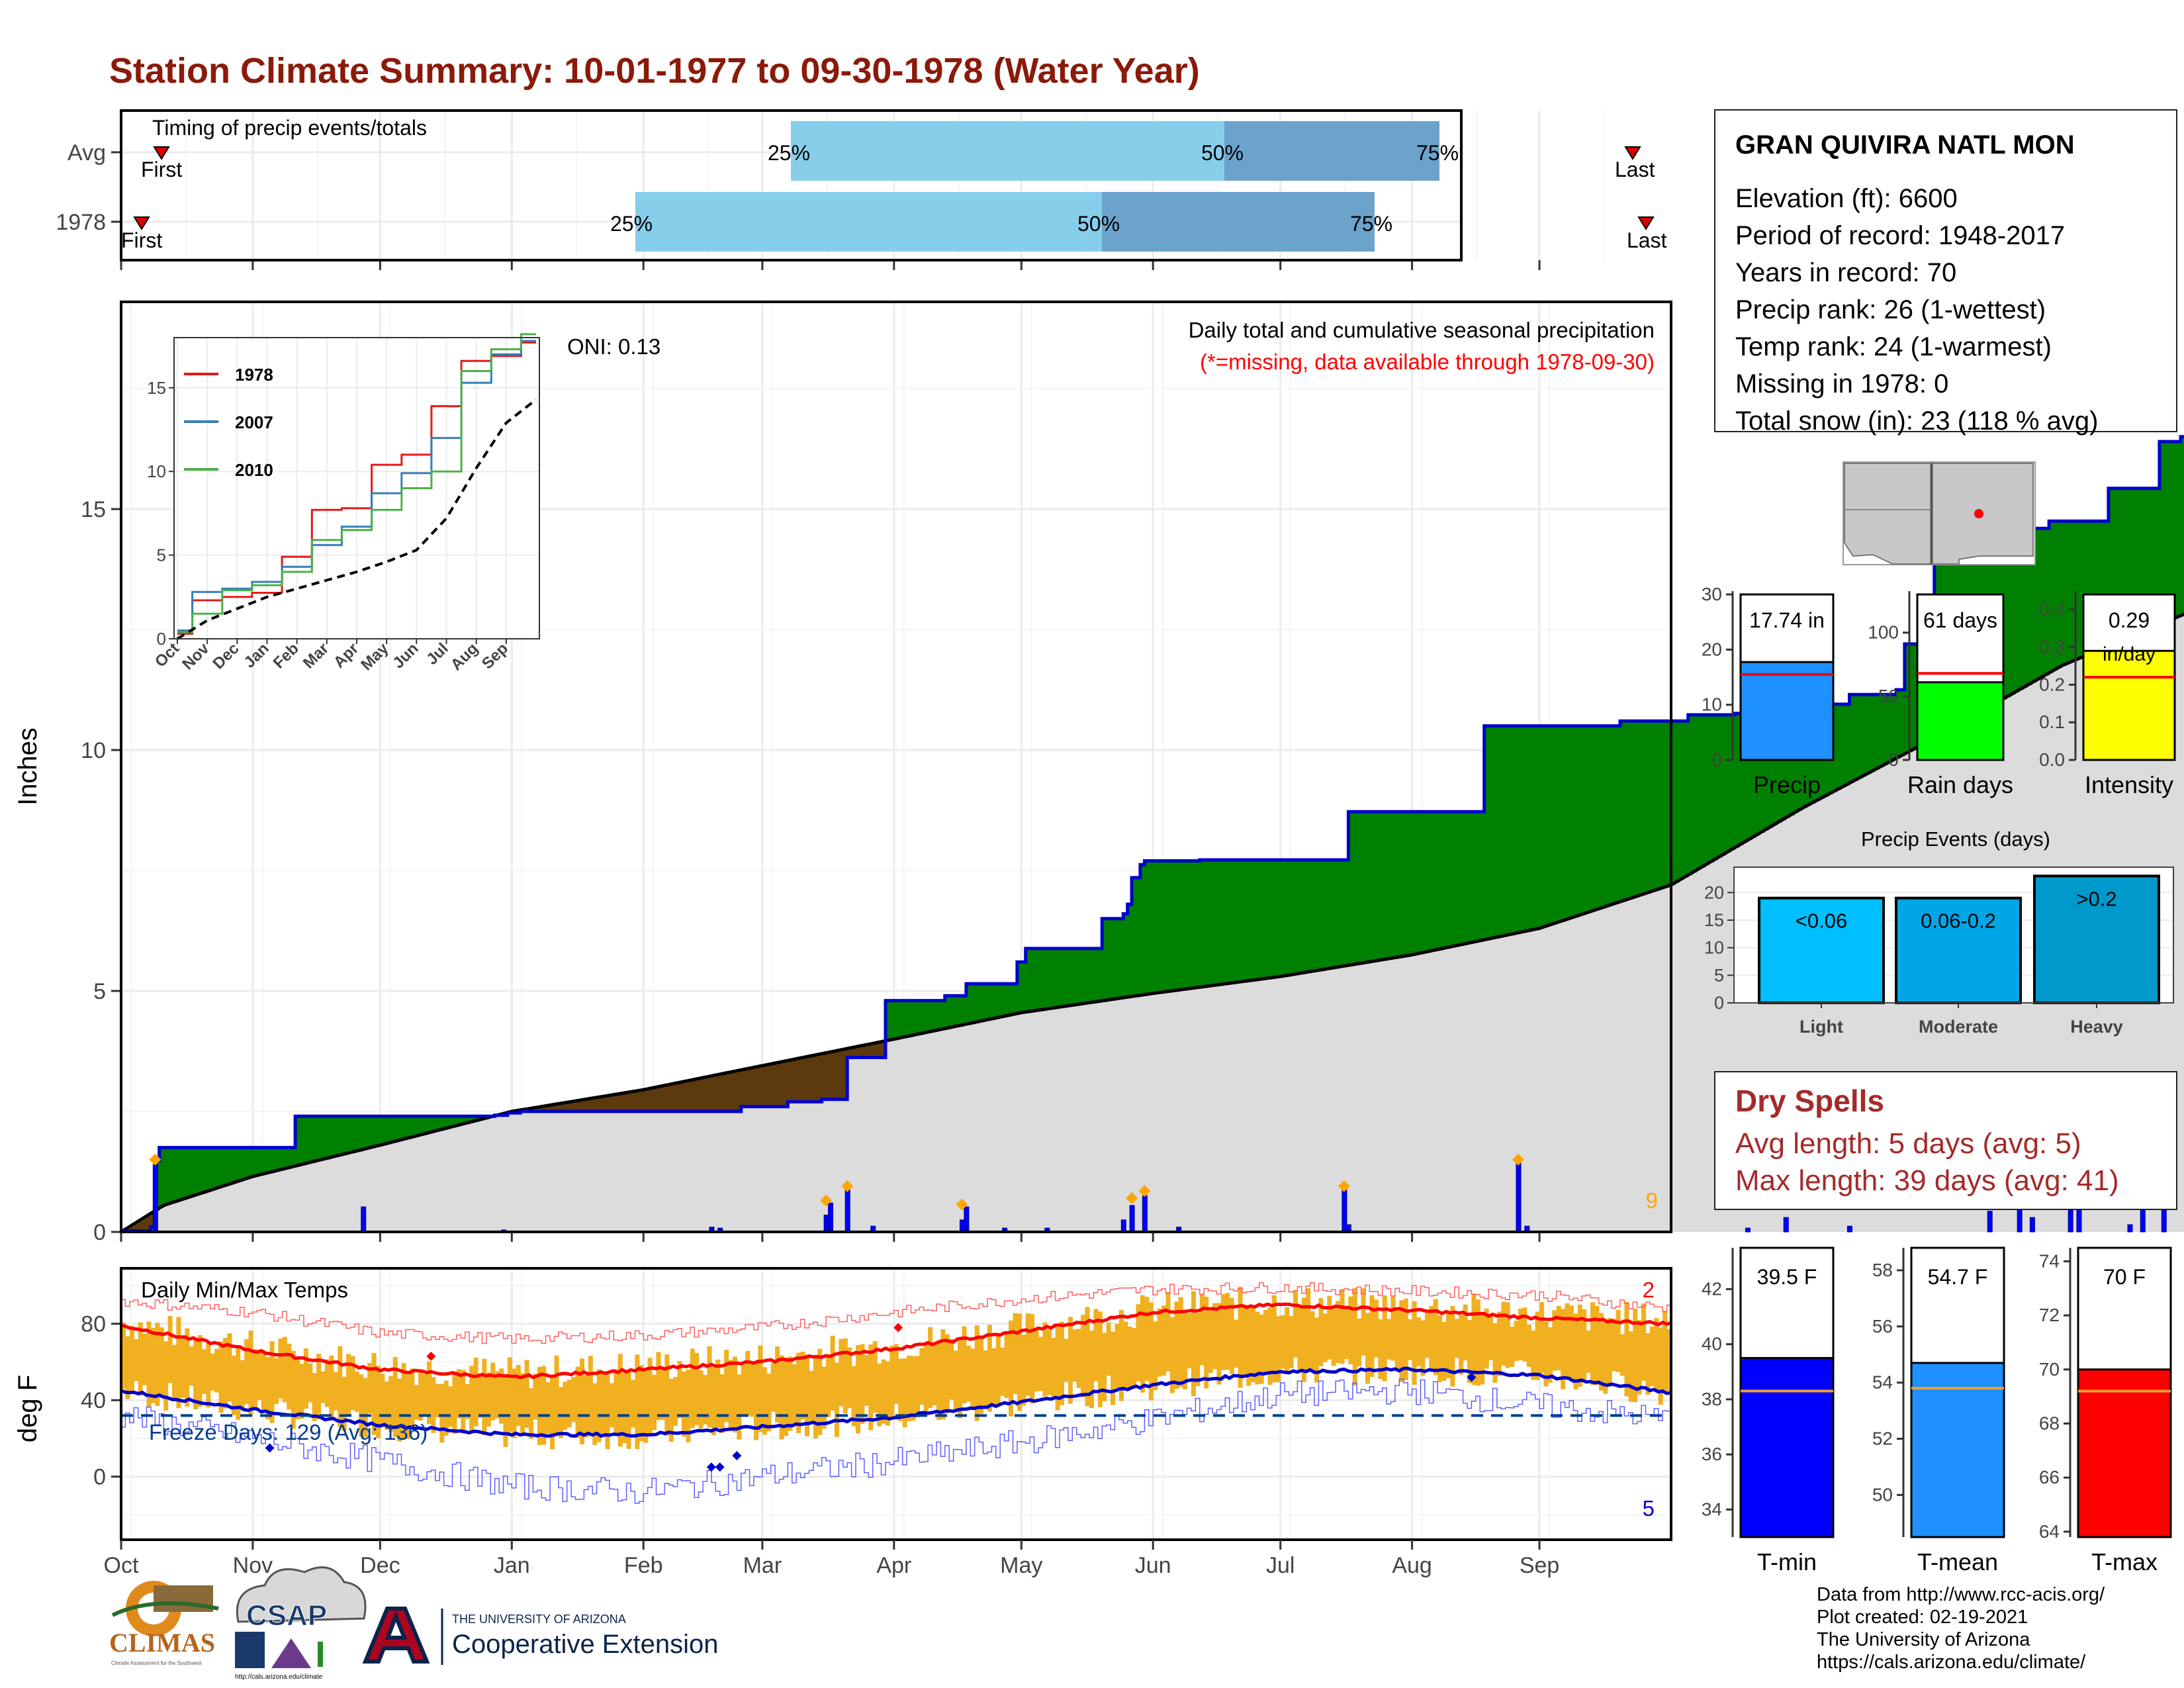  Describe the element at coordinates (2052, 722) in the screenshot. I see `summary-bar-y-tick-label: 0.1` at that location.